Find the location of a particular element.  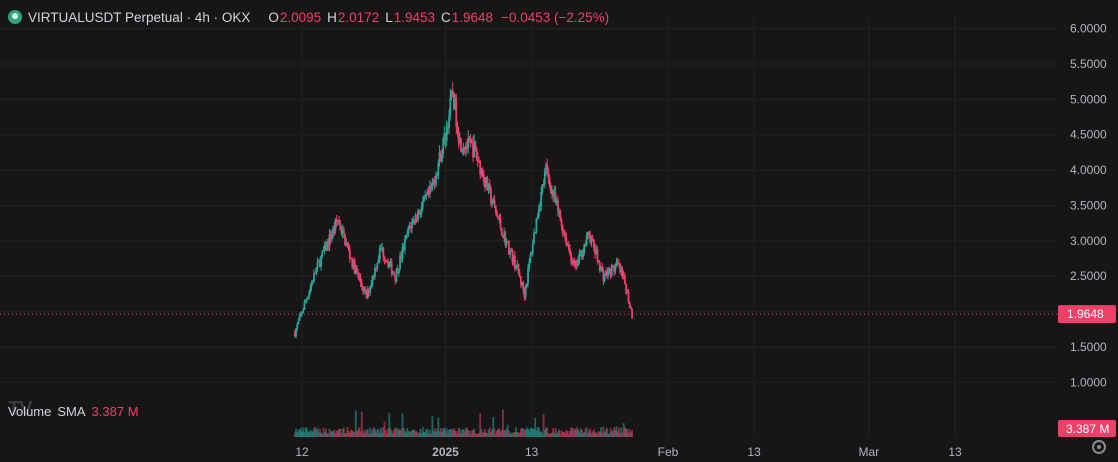

price-tick-label: 5.0000 is located at coordinates (1088, 99).